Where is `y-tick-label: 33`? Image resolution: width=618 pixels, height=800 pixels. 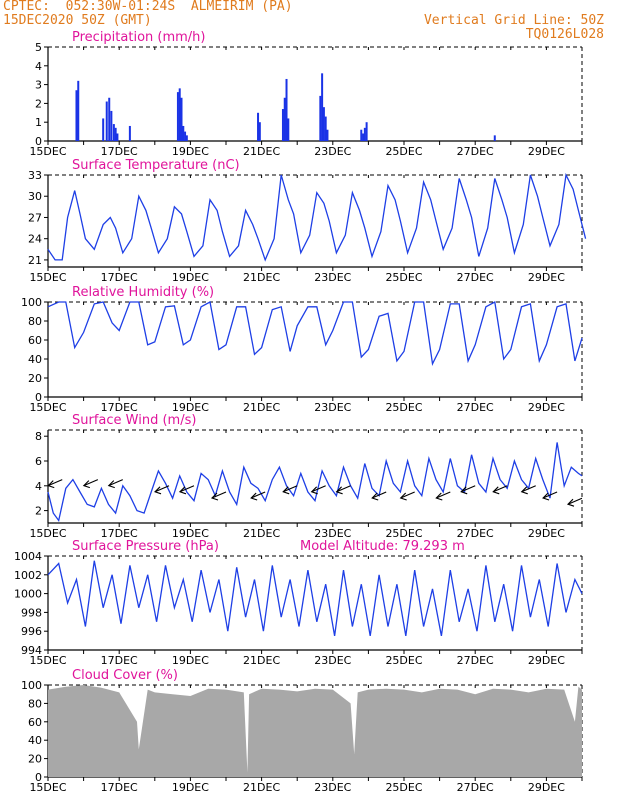 y-tick-label: 33 is located at coordinates (35, 175).